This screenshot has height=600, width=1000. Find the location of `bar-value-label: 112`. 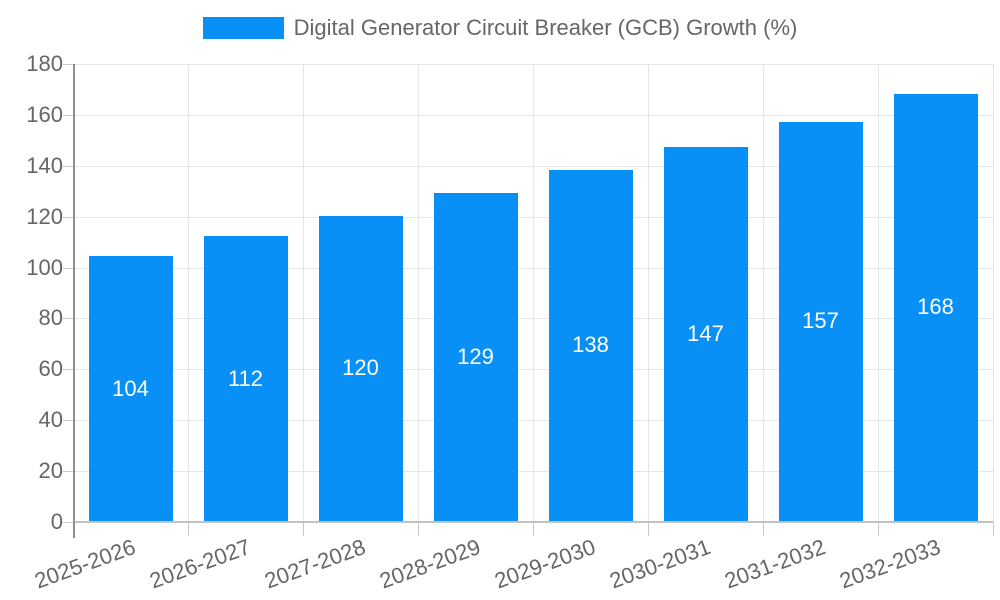

bar-value-label: 112 is located at coordinates (245, 378).